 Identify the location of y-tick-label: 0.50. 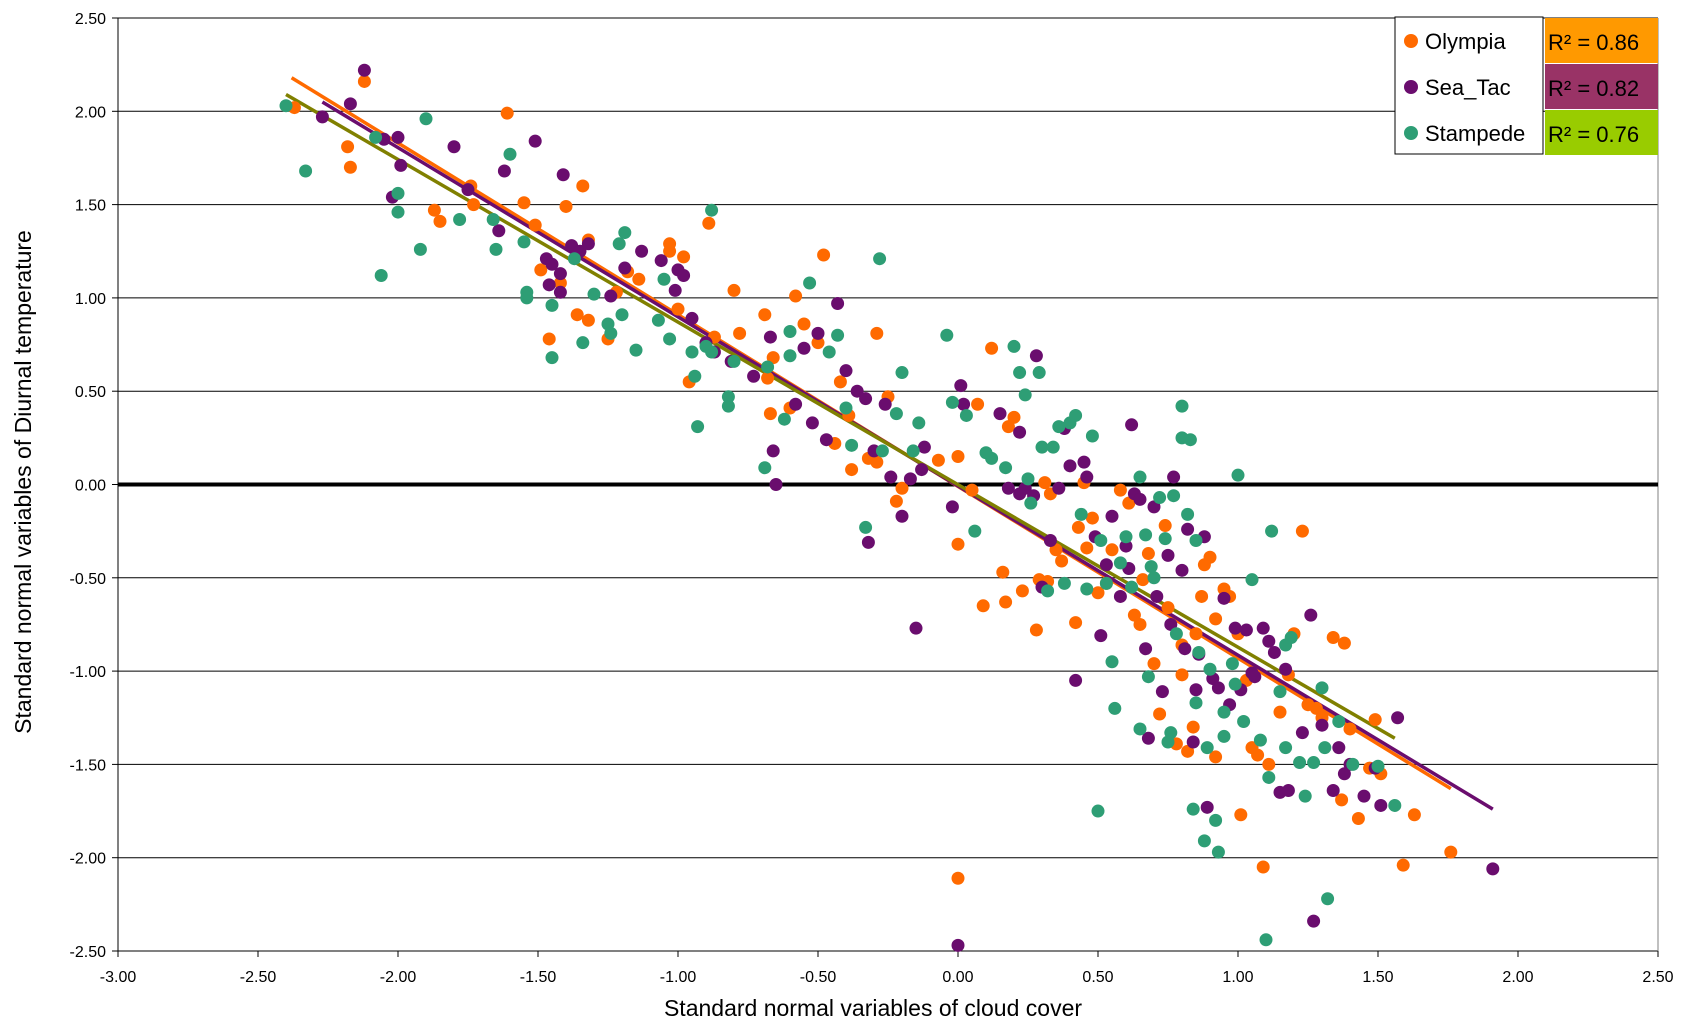
(90, 392).